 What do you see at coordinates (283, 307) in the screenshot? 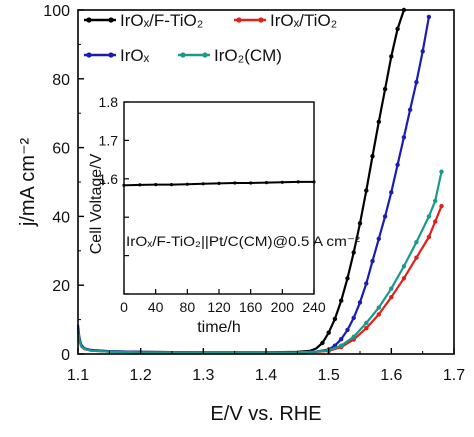
I see `inset-x-tick-label: 200` at bounding box center [283, 307].